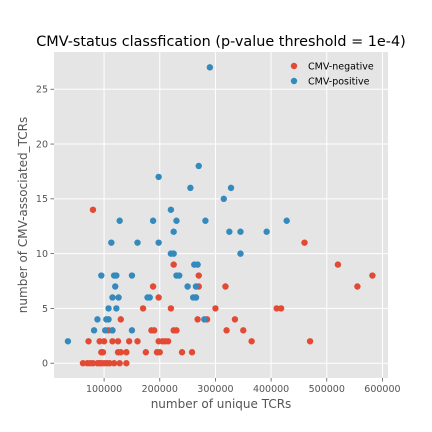 This screenshot has width=432, height=432. Describe the element at coordinates (45, 364) in the screenshot. I see `y-tick-label: 0` at that location.